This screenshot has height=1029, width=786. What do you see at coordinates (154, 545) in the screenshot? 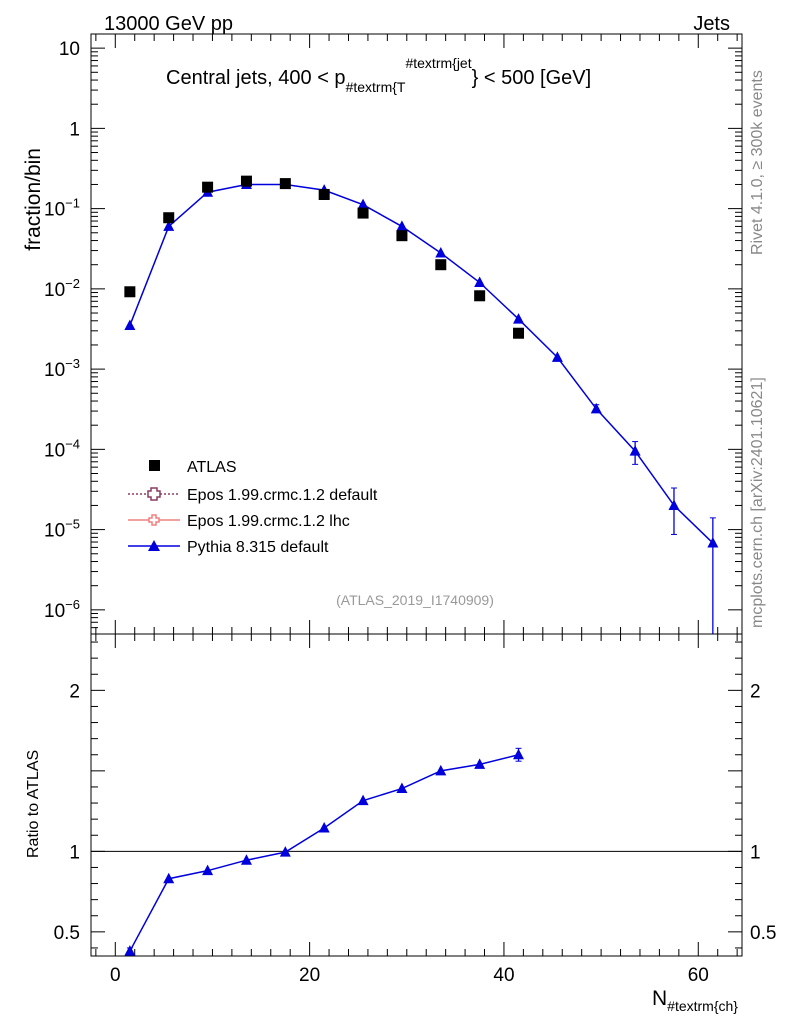
I see `legend-pythia-marker` at bounding box center [154, 545].